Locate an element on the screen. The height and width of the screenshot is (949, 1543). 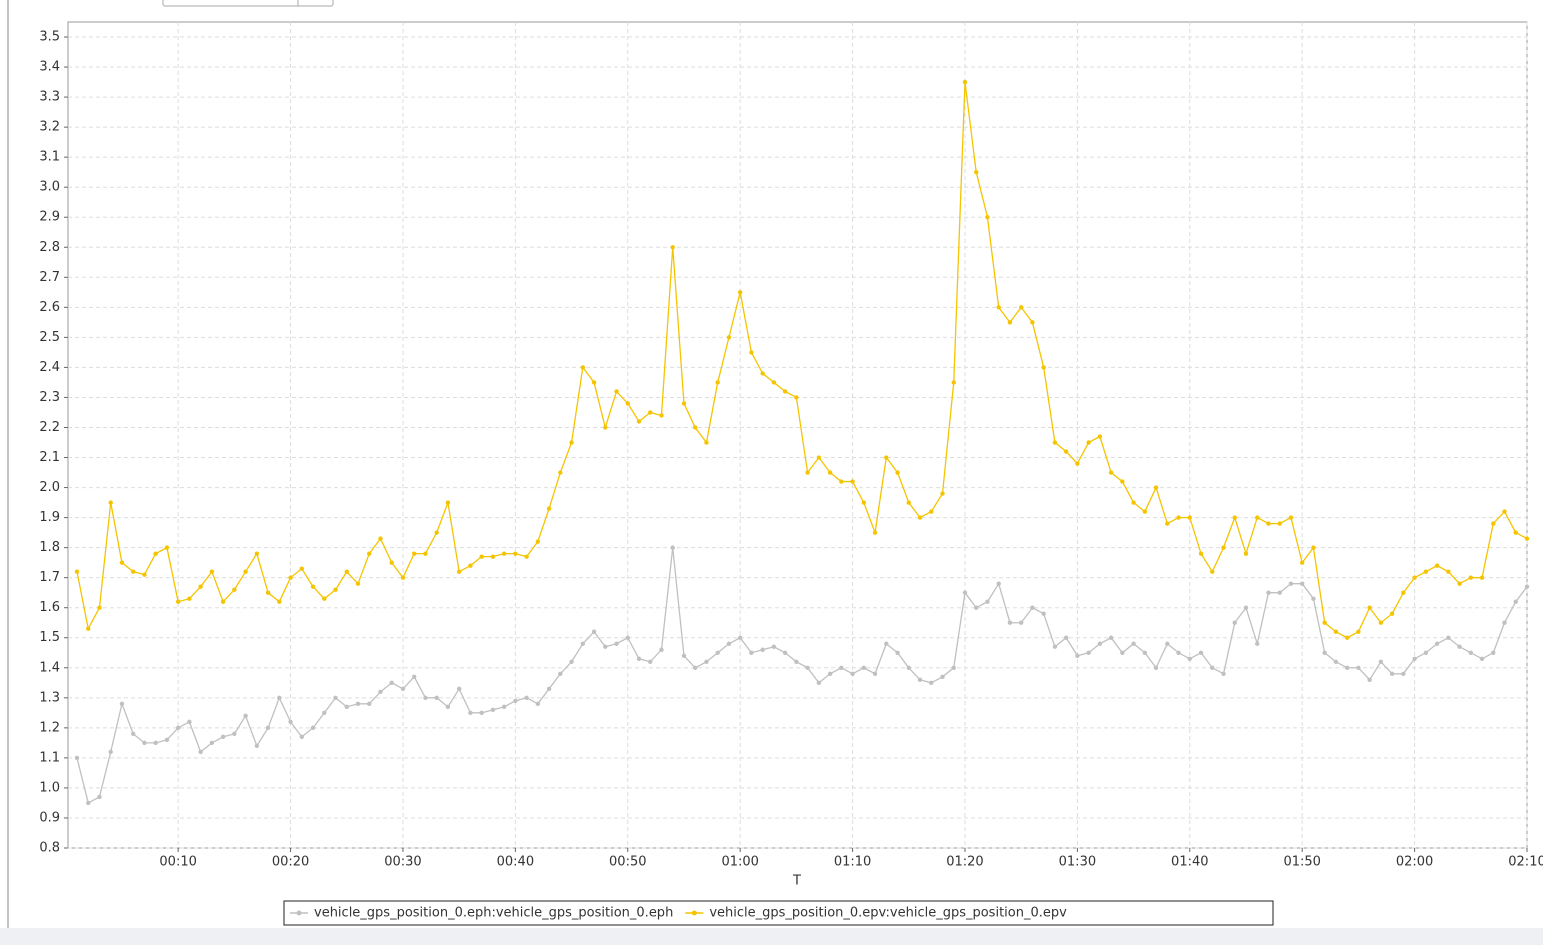
x-tick-label: 00:30 is located at coordinates (402, 862).